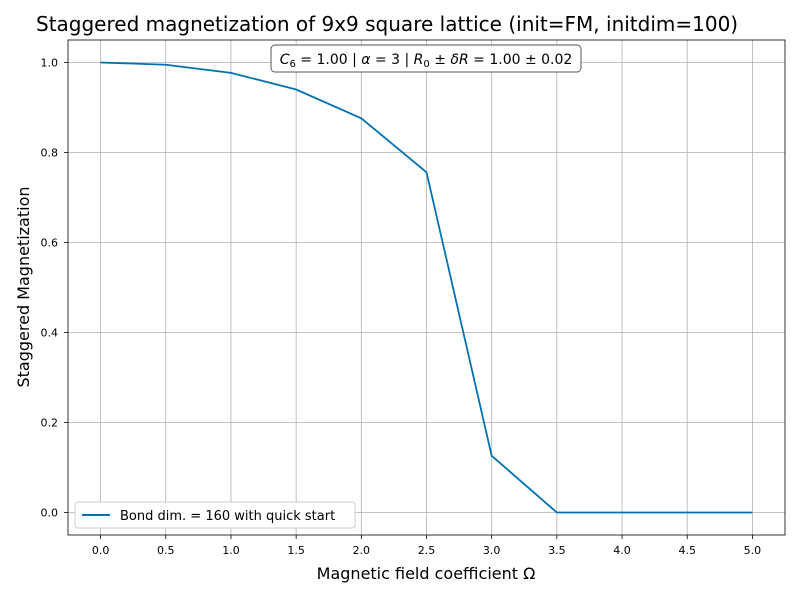 The width and height of the screenshot is (800, 600). I want to click on x-tick-label: 5.0, so click(753, 550).